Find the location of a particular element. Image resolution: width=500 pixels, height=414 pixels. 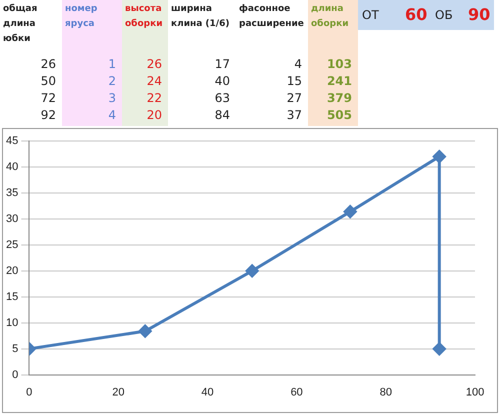

text: 72 is located at coordinates (48, 98).